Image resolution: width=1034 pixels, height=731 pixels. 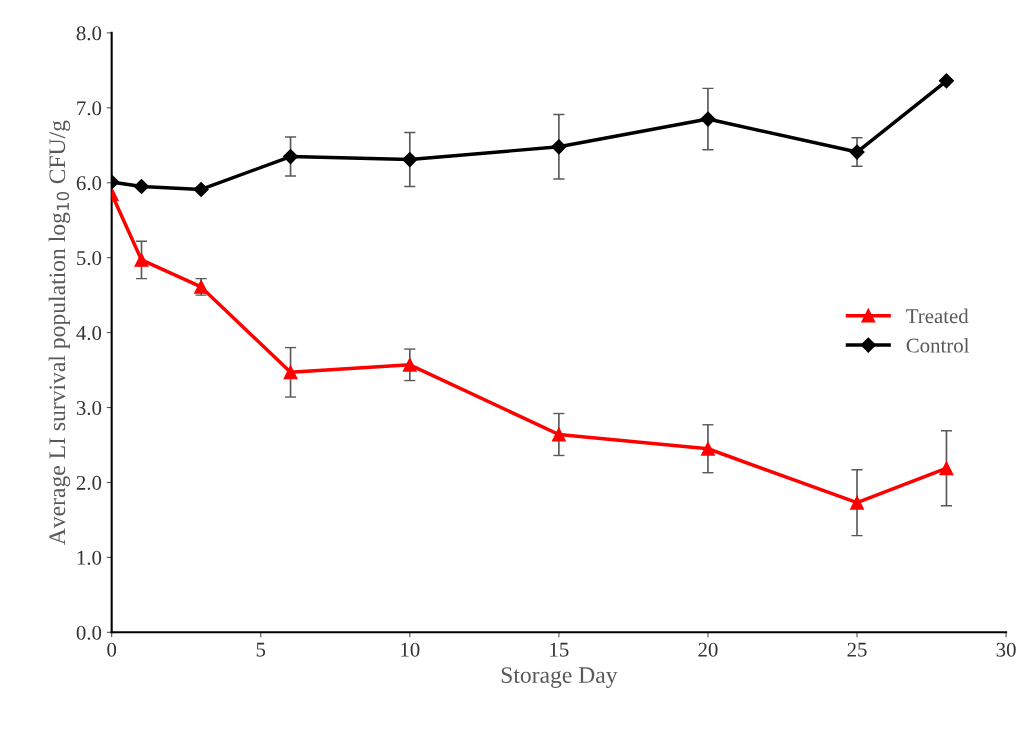 What do you see at coordinates (708, 649) in the screenshot?
I see `x-tick-label: 20` at bounding box center [708, 649].